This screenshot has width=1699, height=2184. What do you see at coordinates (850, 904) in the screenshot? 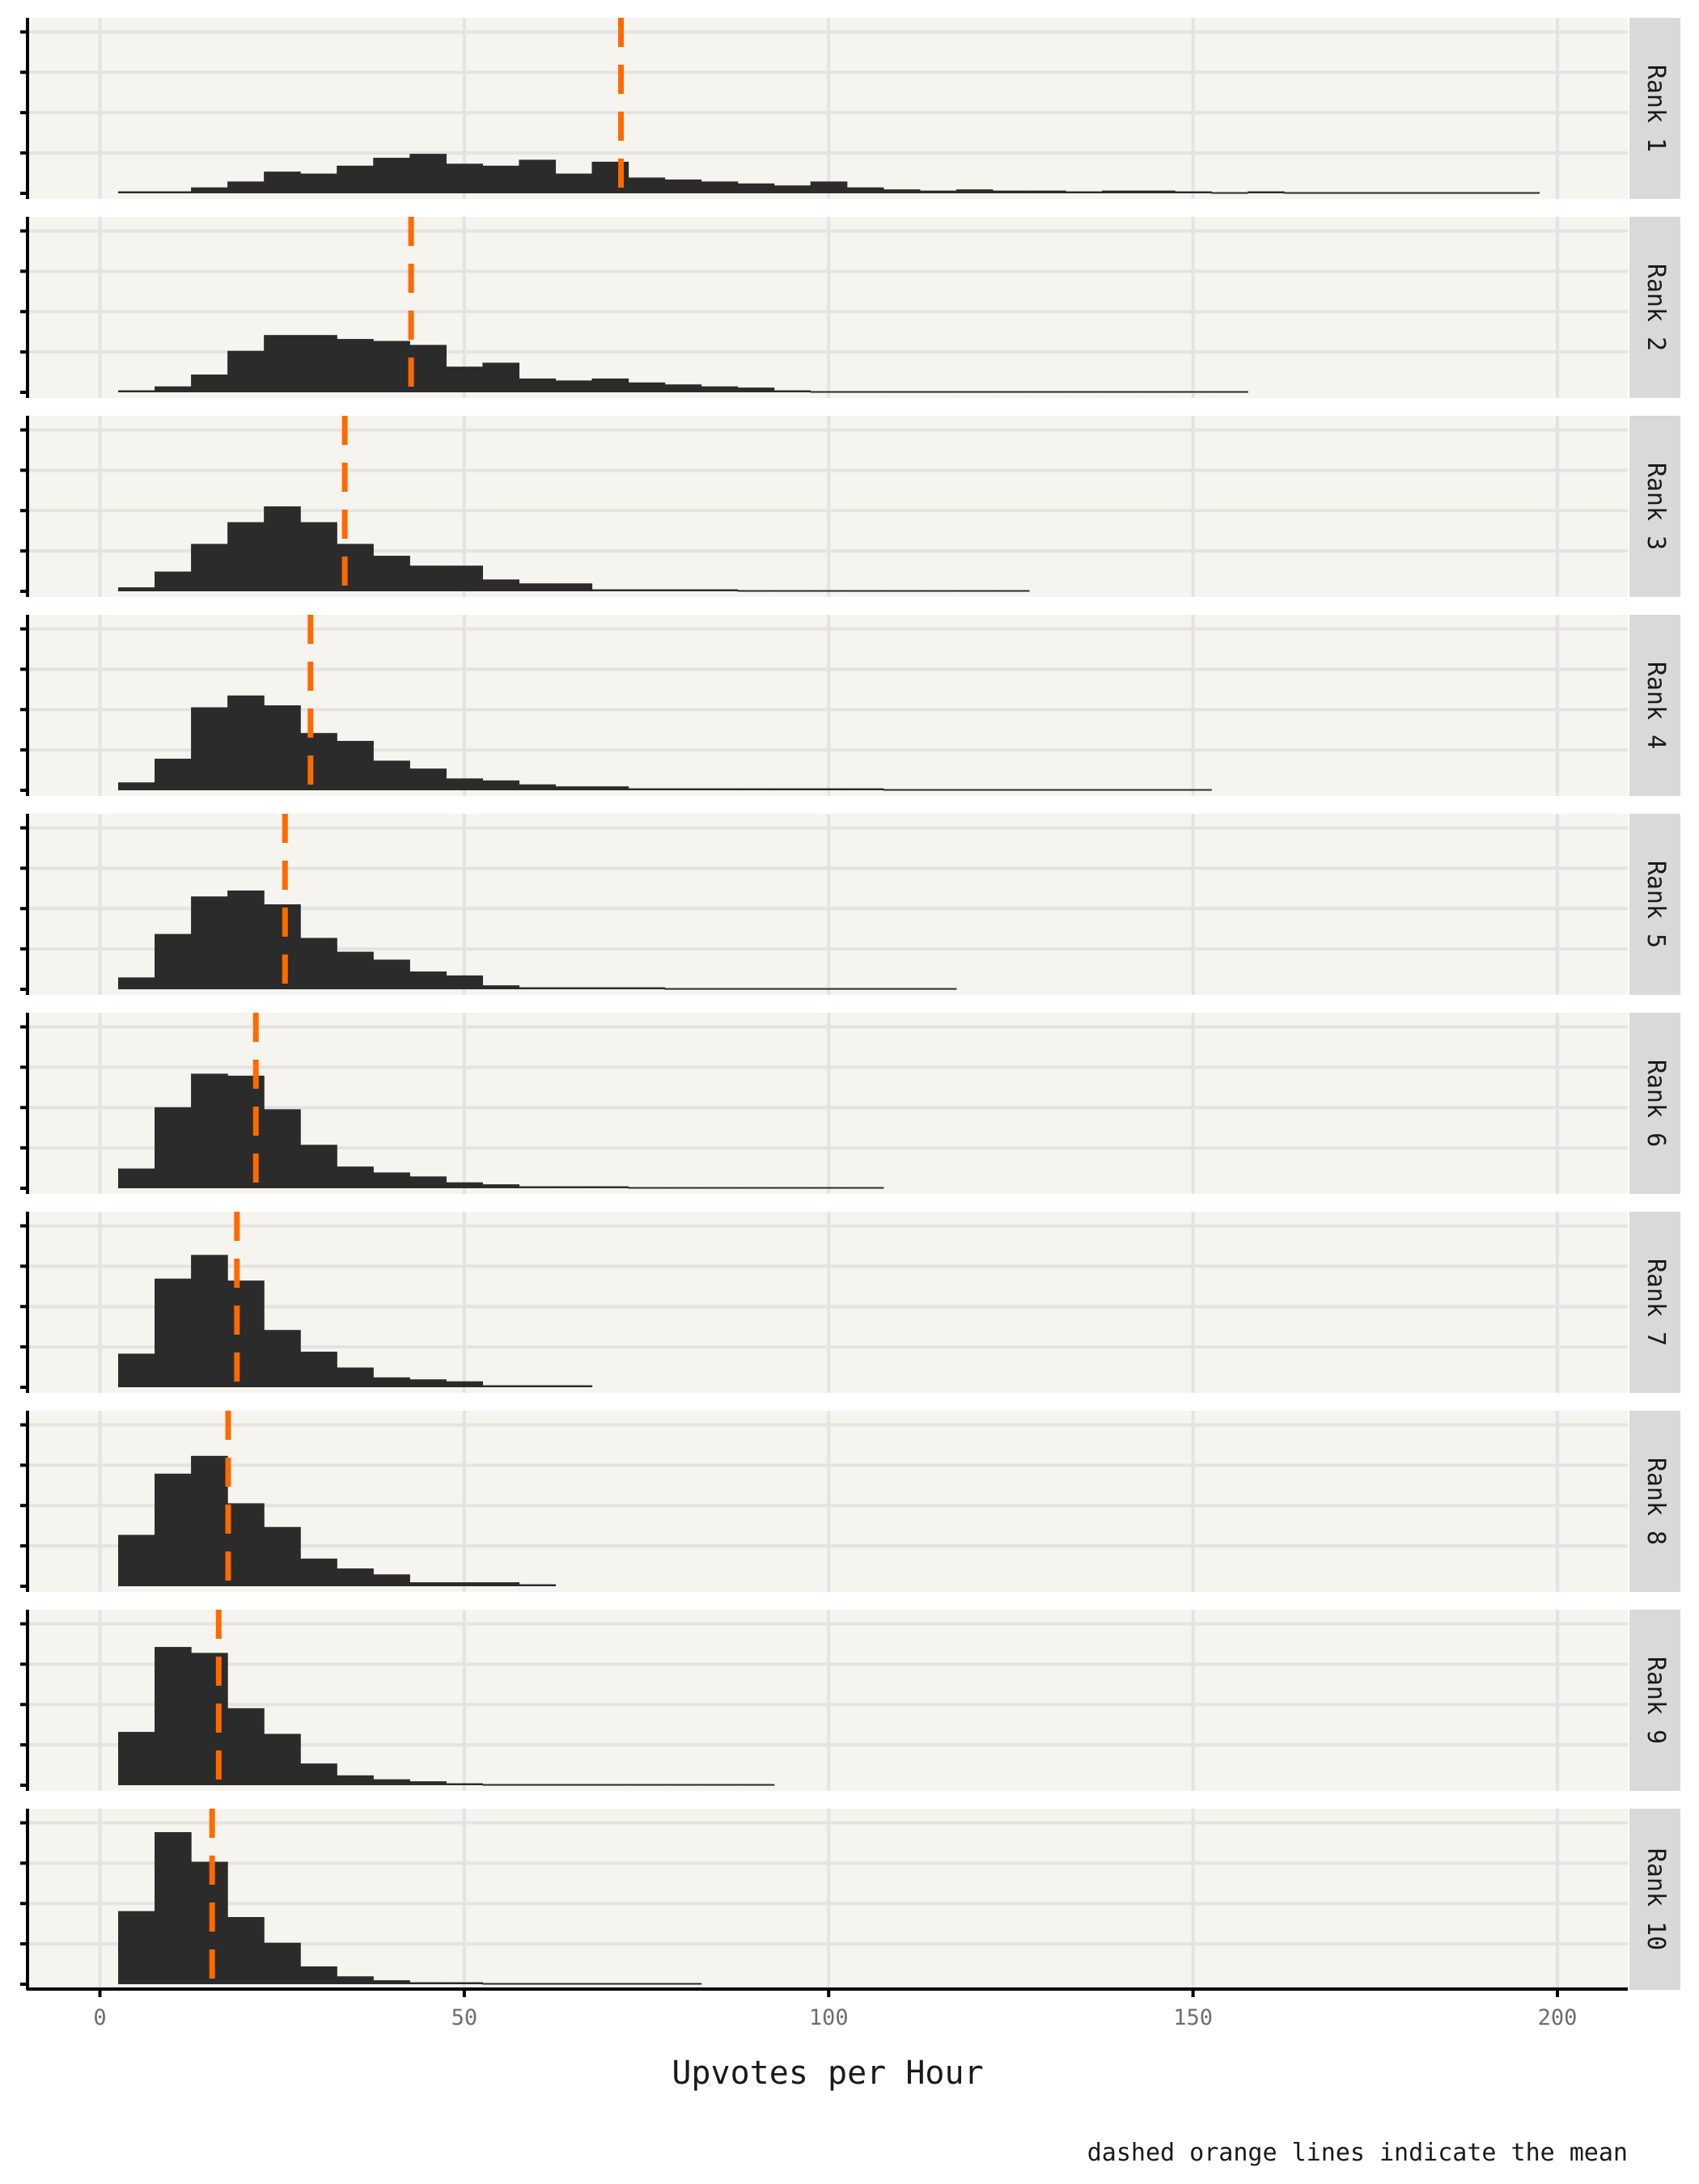
I see `facet-panel: Rank 5` at bounding box center [850, 904].